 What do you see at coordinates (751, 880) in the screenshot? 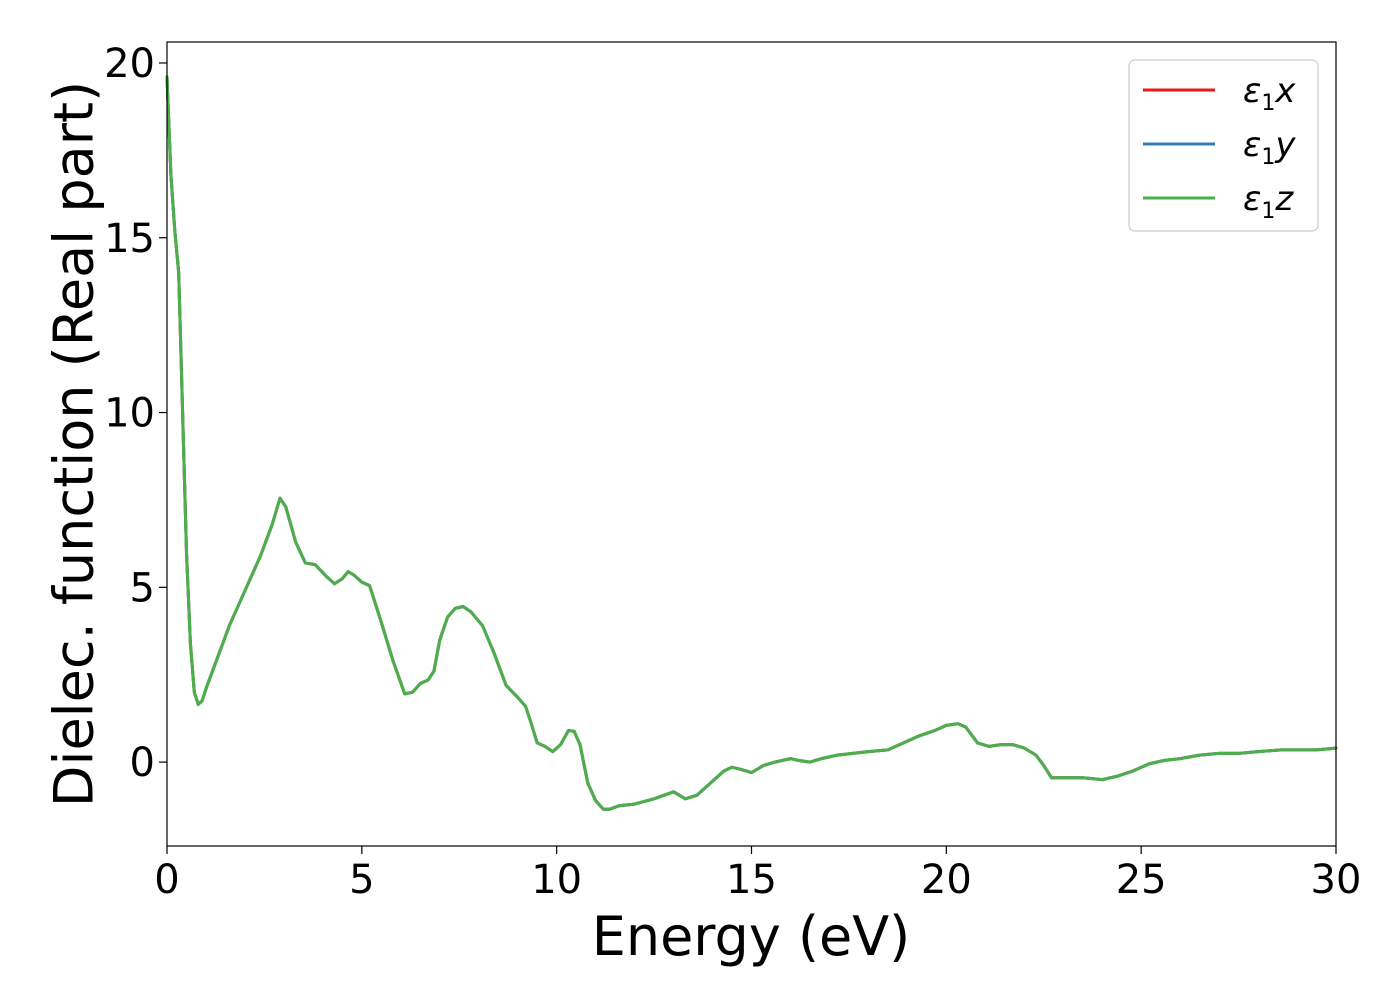
I see `x-tick-label: 15` at bounding box center [751, 880].